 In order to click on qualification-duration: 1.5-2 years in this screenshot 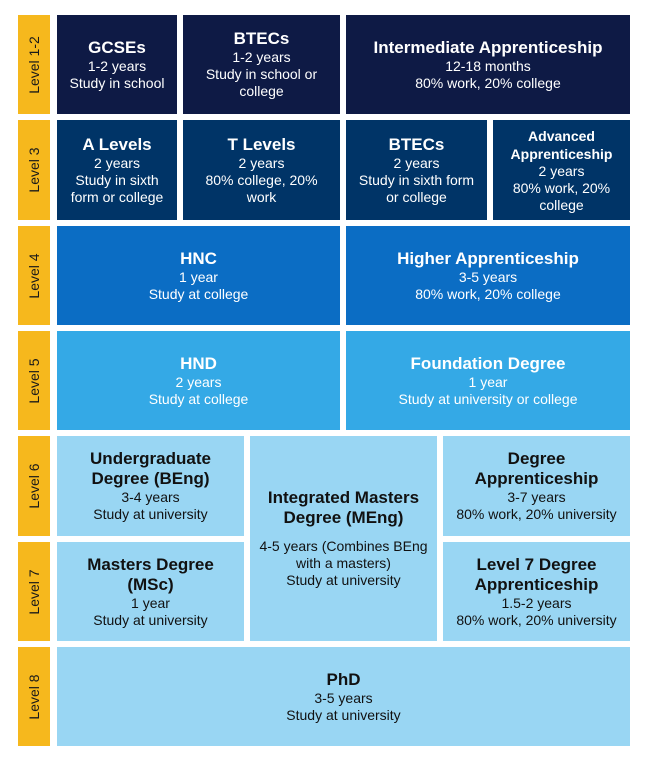, I will do `click(536, 602)`.